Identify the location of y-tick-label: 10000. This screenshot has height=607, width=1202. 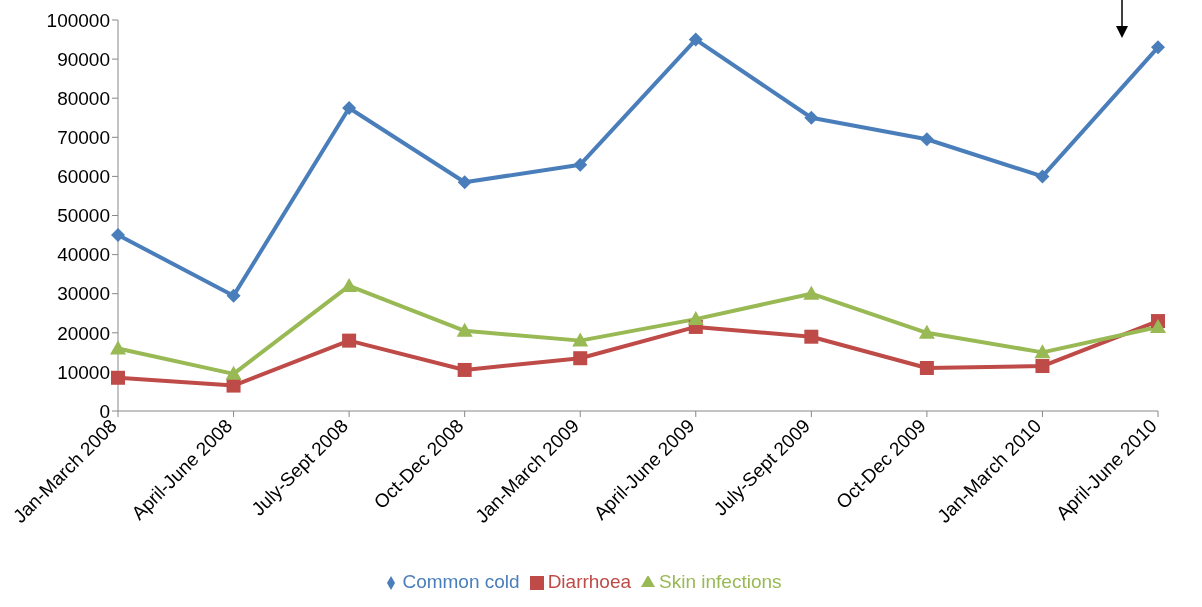
(83, 372).